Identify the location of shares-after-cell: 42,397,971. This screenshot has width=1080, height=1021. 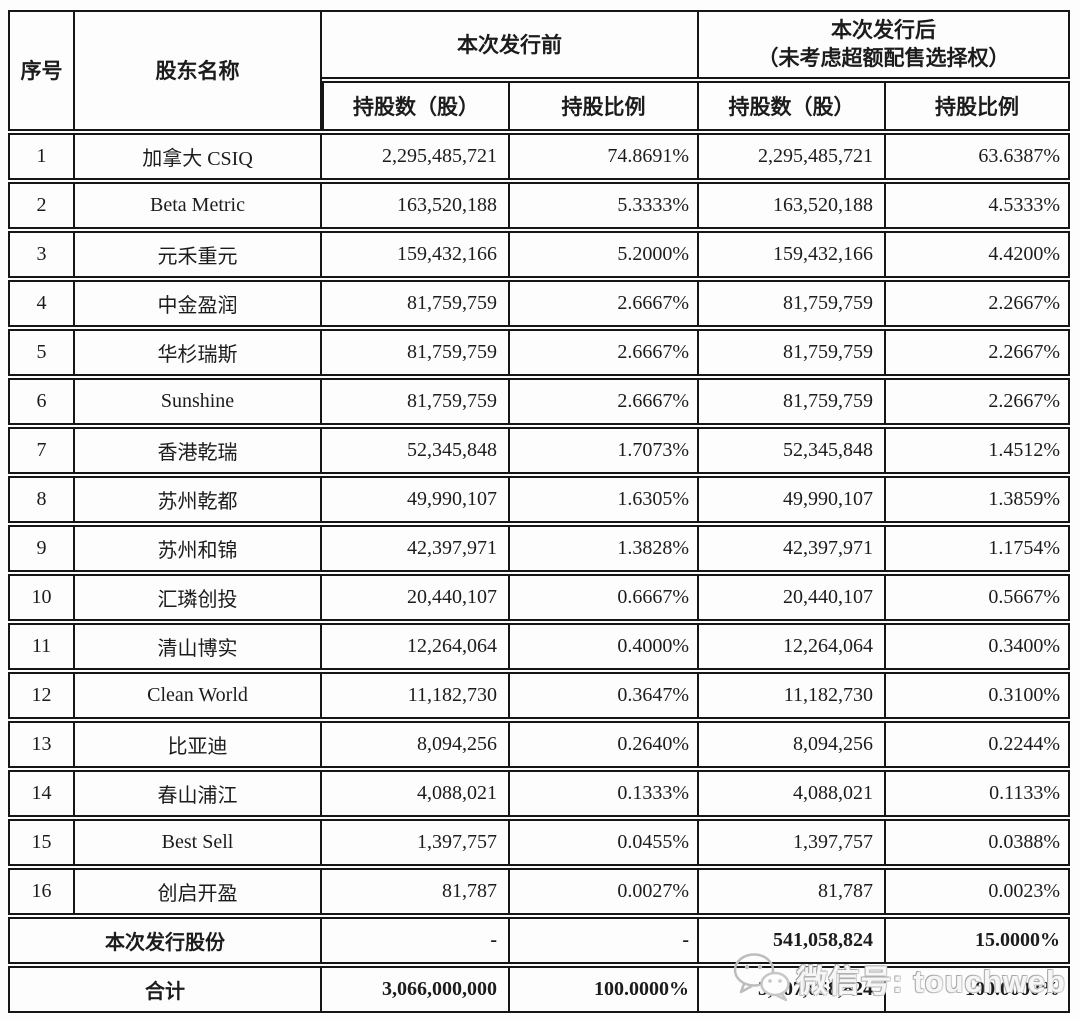
(792, 548).